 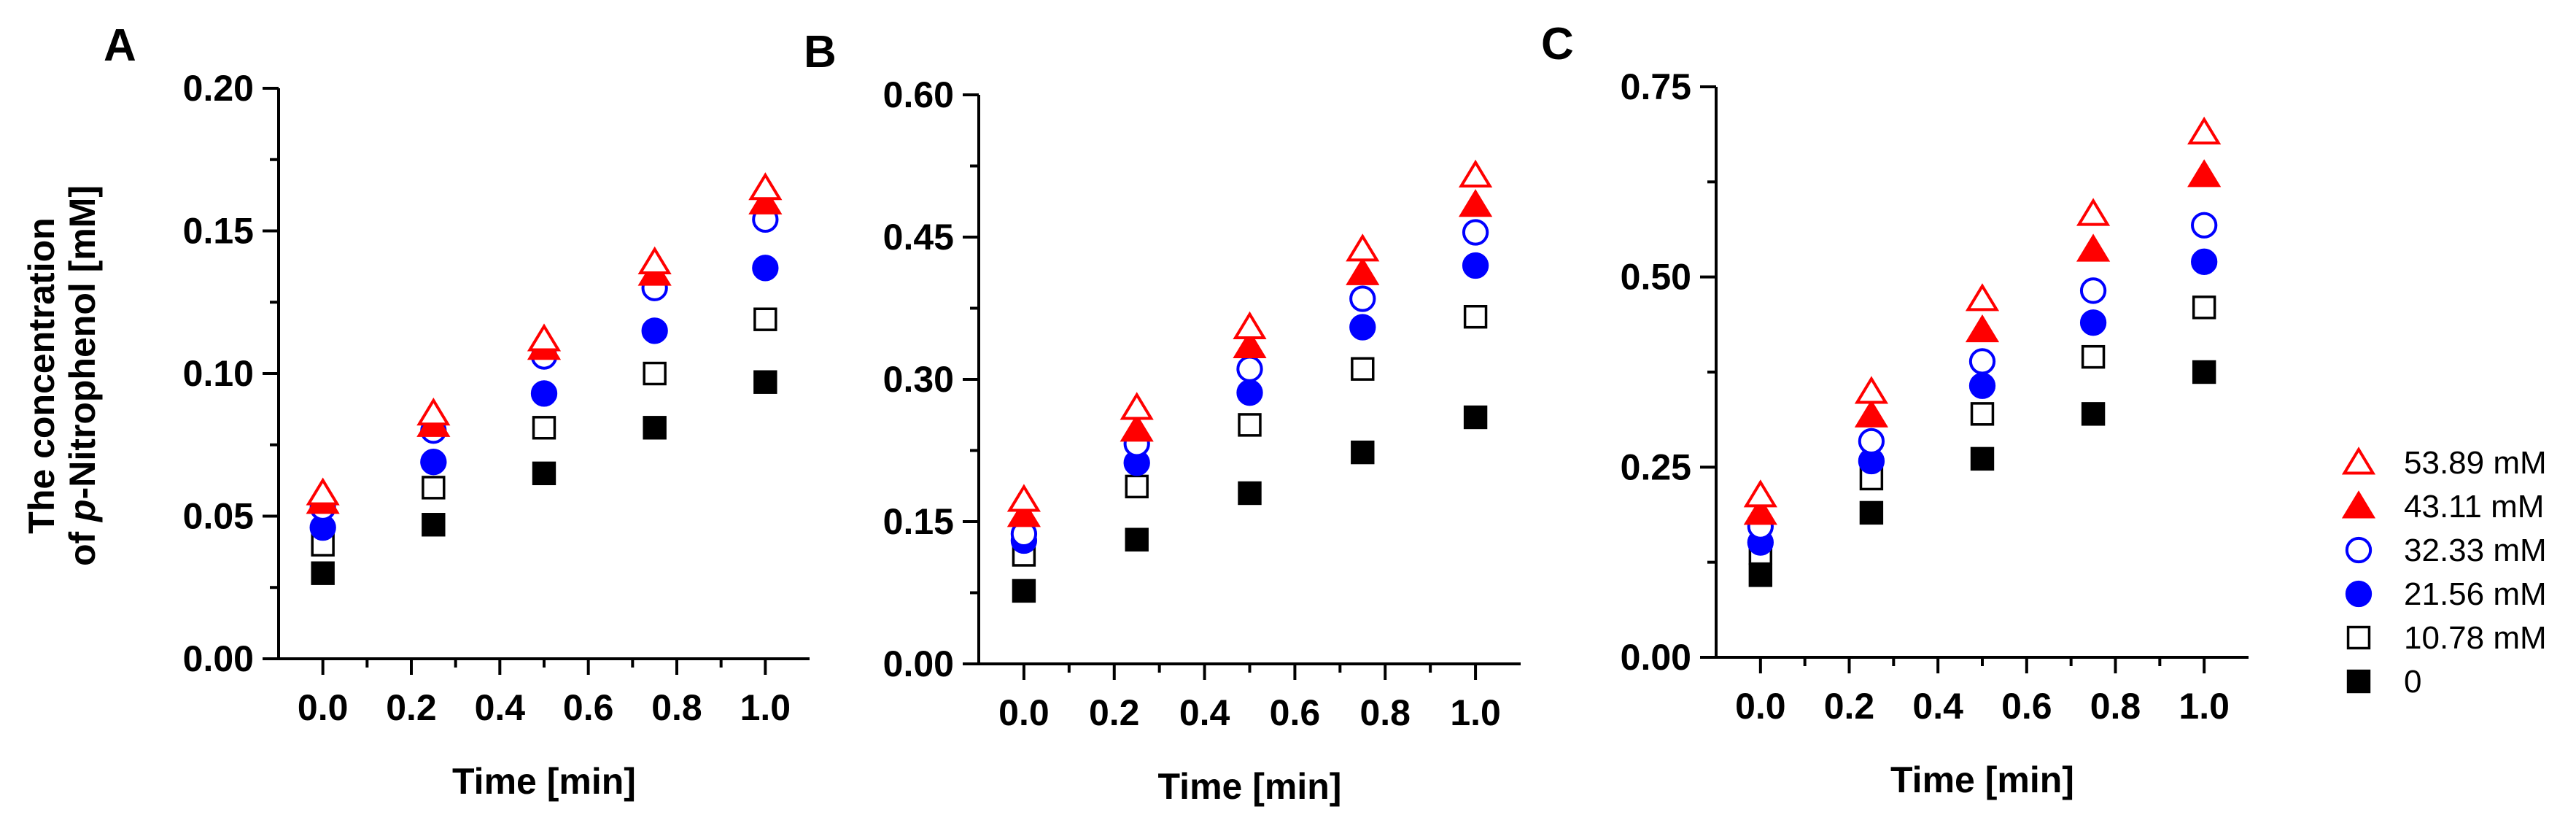 I want to click on legend-item: 21.56 mM, so click(x=2446, y=594).